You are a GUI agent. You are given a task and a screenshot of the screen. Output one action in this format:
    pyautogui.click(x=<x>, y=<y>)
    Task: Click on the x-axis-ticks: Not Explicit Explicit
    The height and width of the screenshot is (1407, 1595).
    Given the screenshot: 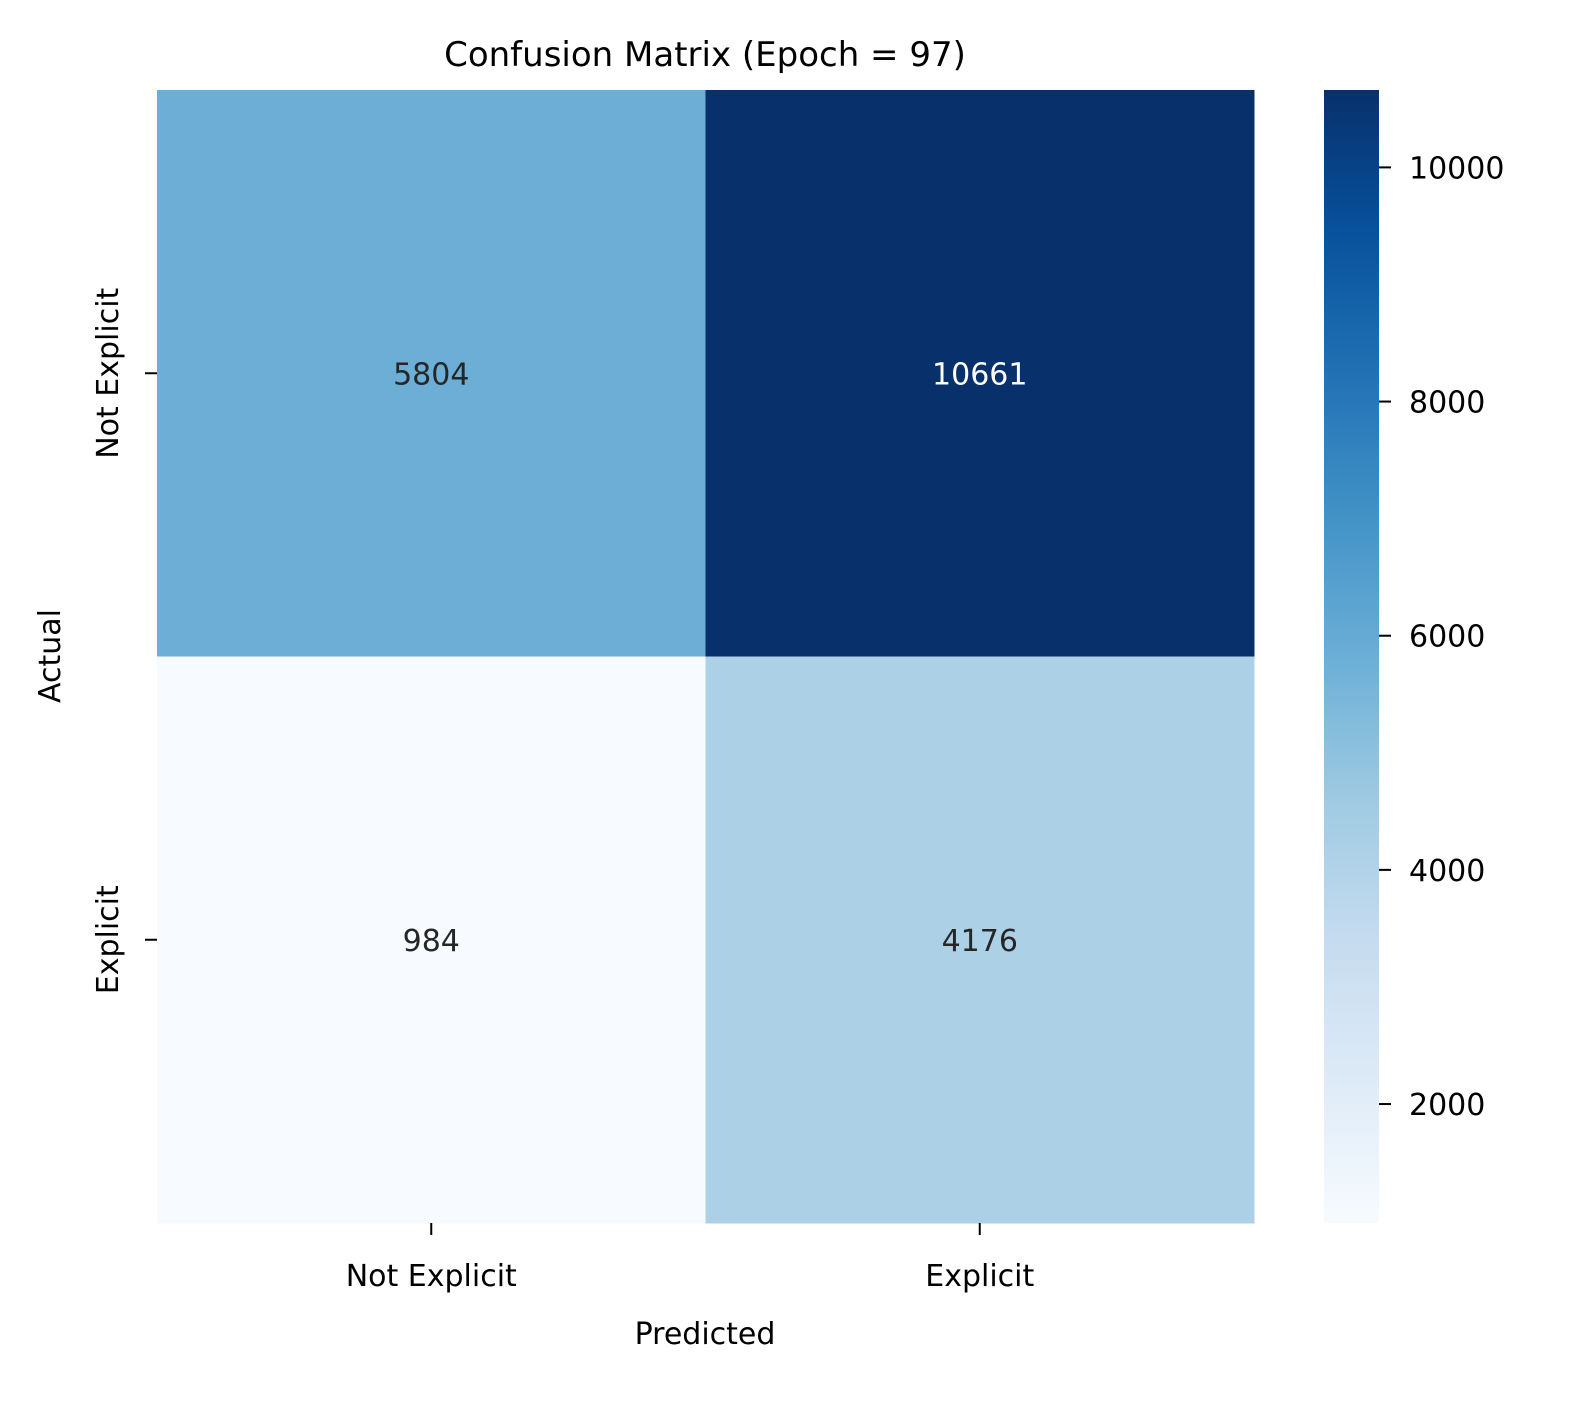 What is the action you would take?
    pyautogui.click(x=690, y=1258)
    